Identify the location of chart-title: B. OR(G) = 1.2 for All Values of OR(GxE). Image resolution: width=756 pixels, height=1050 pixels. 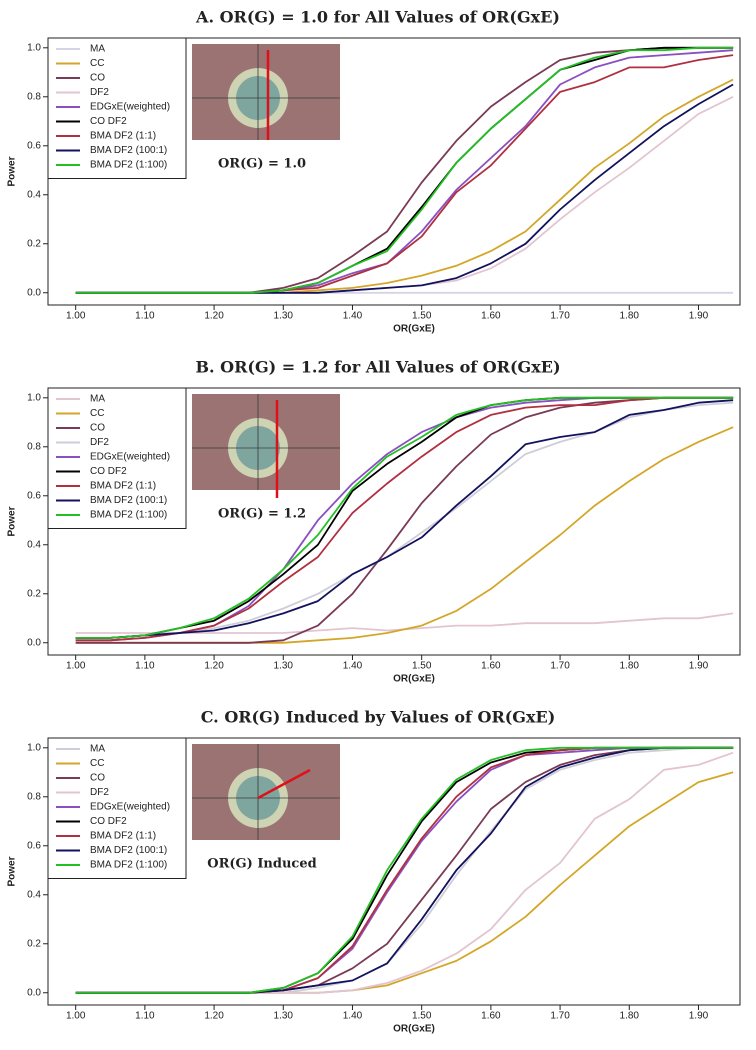
(377, 367).